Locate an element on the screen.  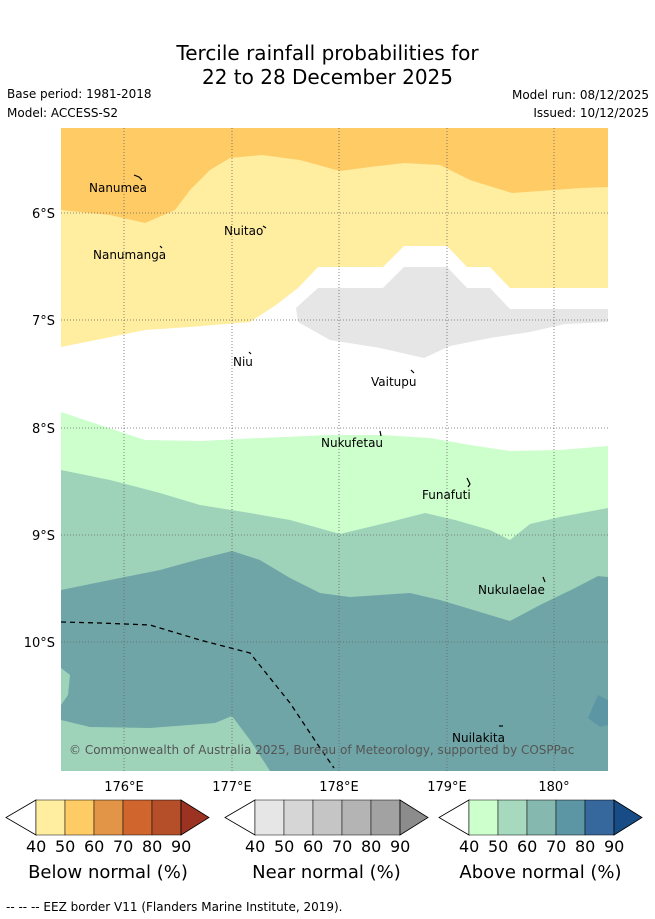
above-normal-70-patch is located at coordinates (598, 711).